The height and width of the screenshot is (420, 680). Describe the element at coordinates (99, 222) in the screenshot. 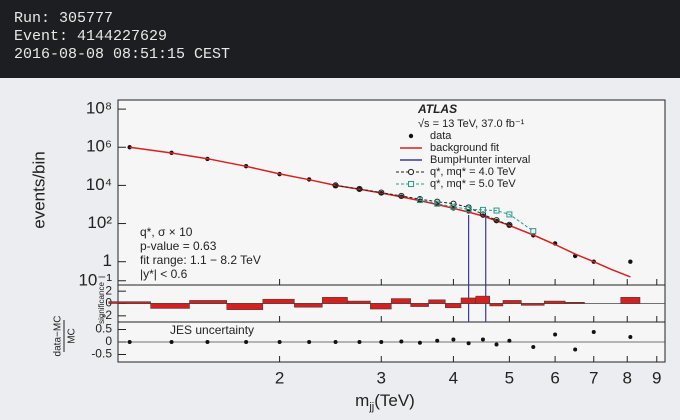

I see `y-tick-label: 10²` at that location.